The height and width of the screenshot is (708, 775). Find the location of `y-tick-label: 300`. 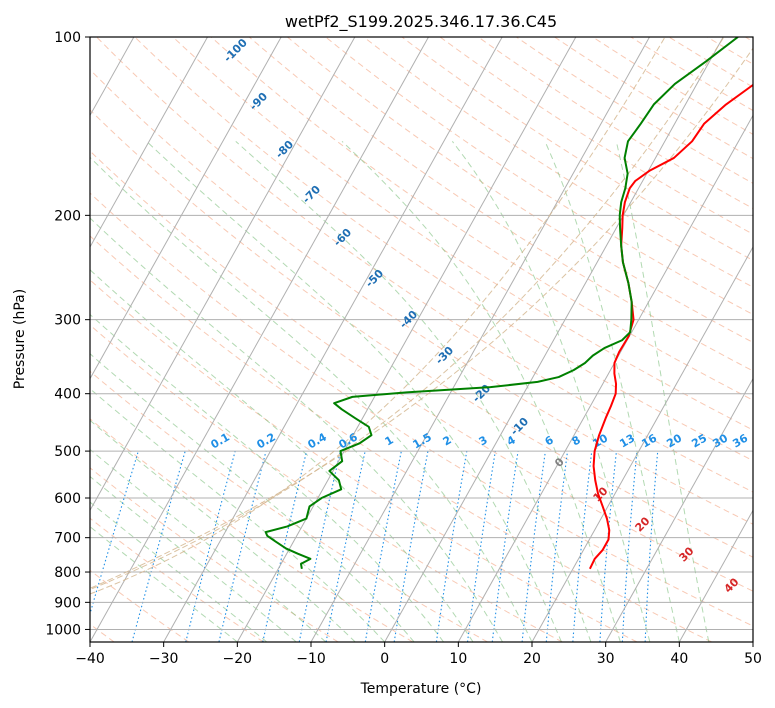

y-tick-label: 300 is located at coordinates (67, 321).